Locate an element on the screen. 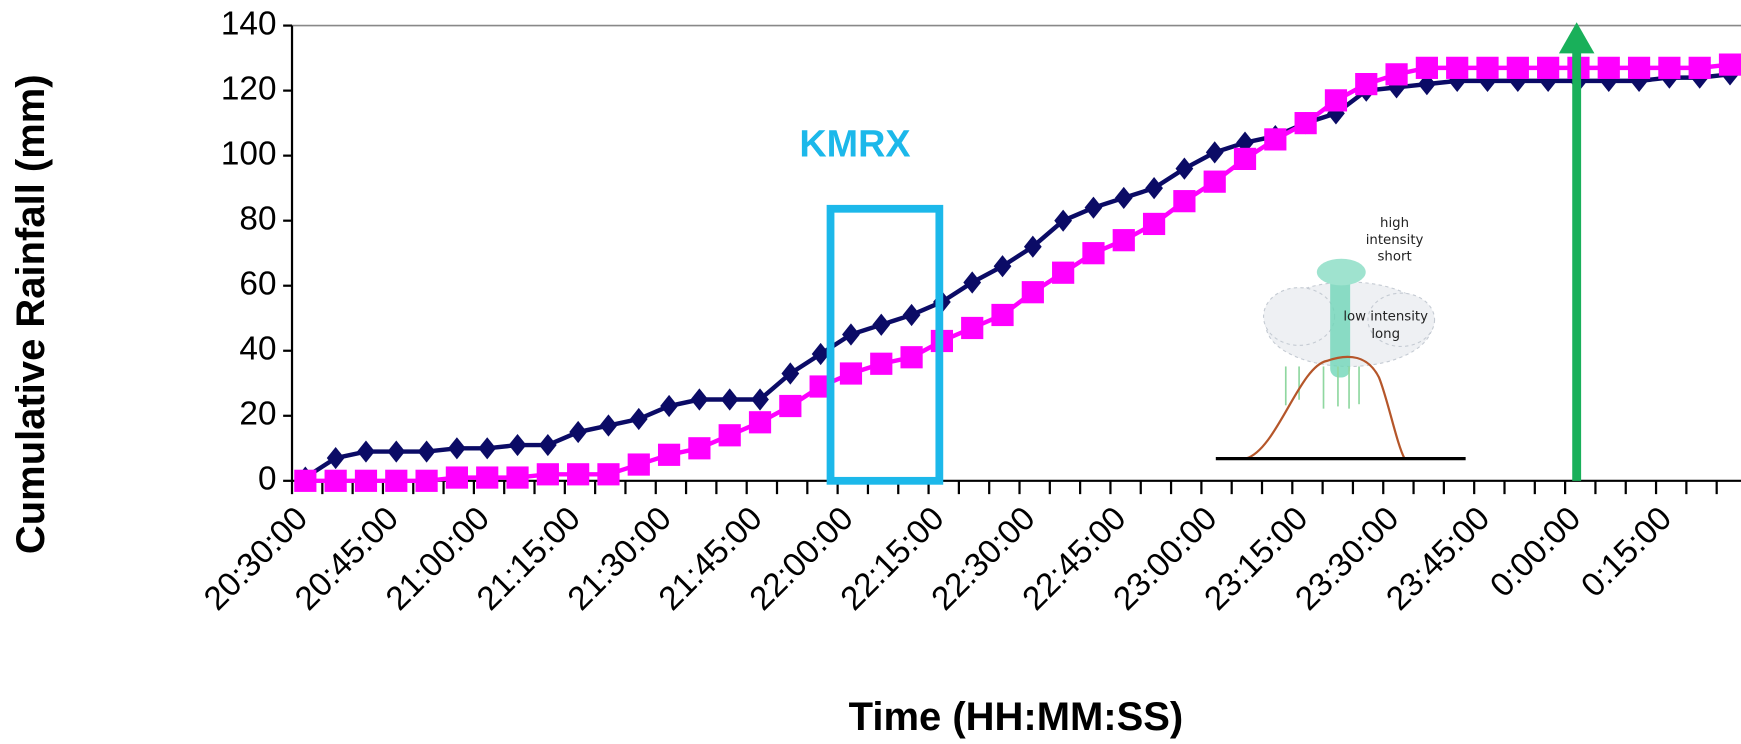 This screenshot has width=1741, height=744. y-tick-label: 100 is located at coordinates (249, 153).